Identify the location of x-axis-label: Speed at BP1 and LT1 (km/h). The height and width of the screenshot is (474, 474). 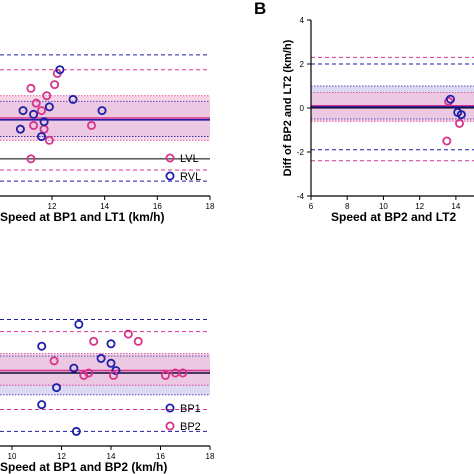
(82, 217).